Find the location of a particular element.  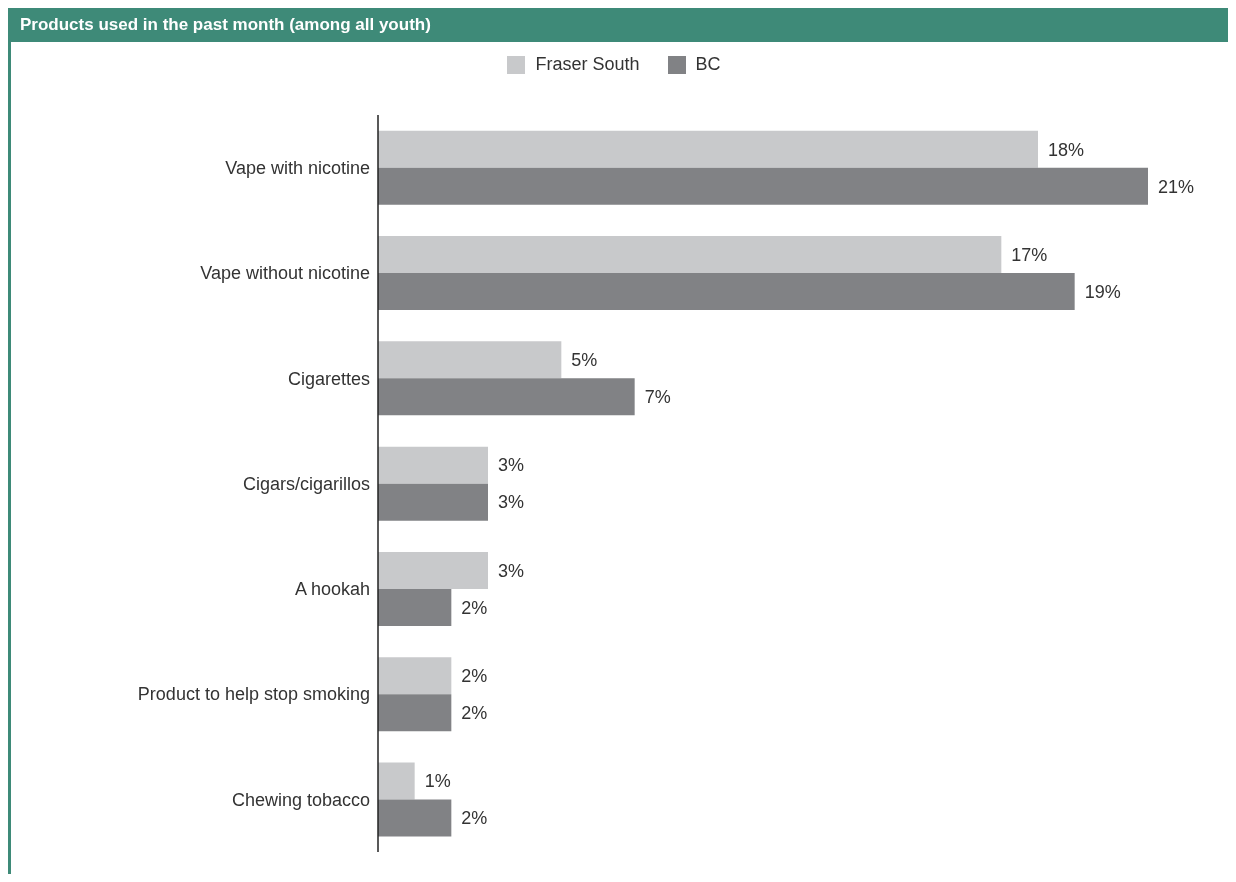

y-tick-label: Vape without nicotine is located at coordinates (285, 273).